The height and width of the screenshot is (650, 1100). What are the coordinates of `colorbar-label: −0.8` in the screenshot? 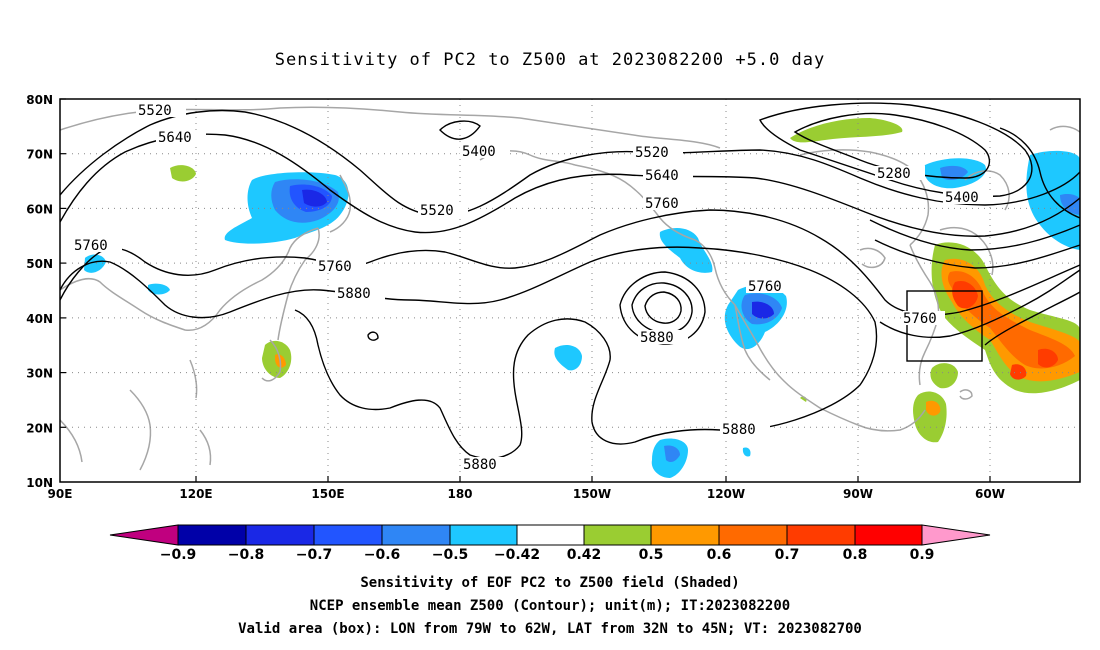 It's located at (246, 555).